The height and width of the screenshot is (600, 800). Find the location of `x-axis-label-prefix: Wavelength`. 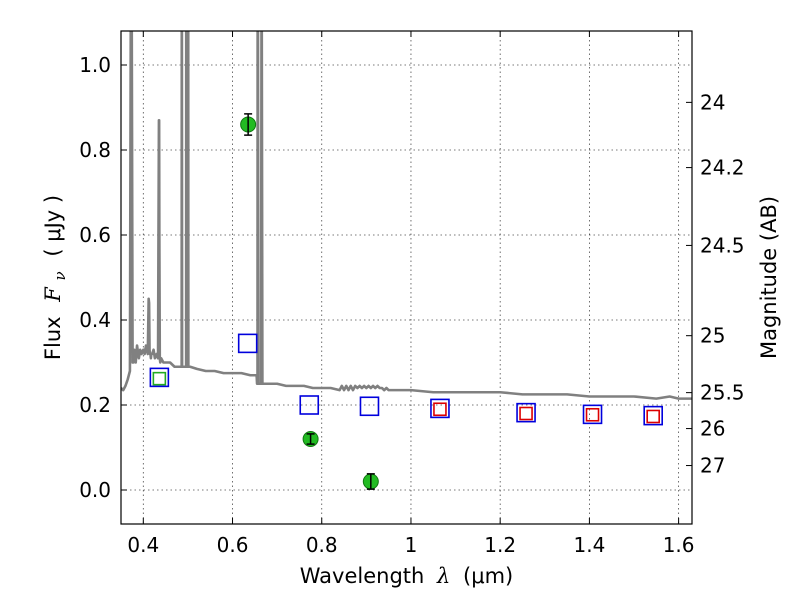

x-axis-label-prefix: Wavelength is located at coordinates (362, 576).